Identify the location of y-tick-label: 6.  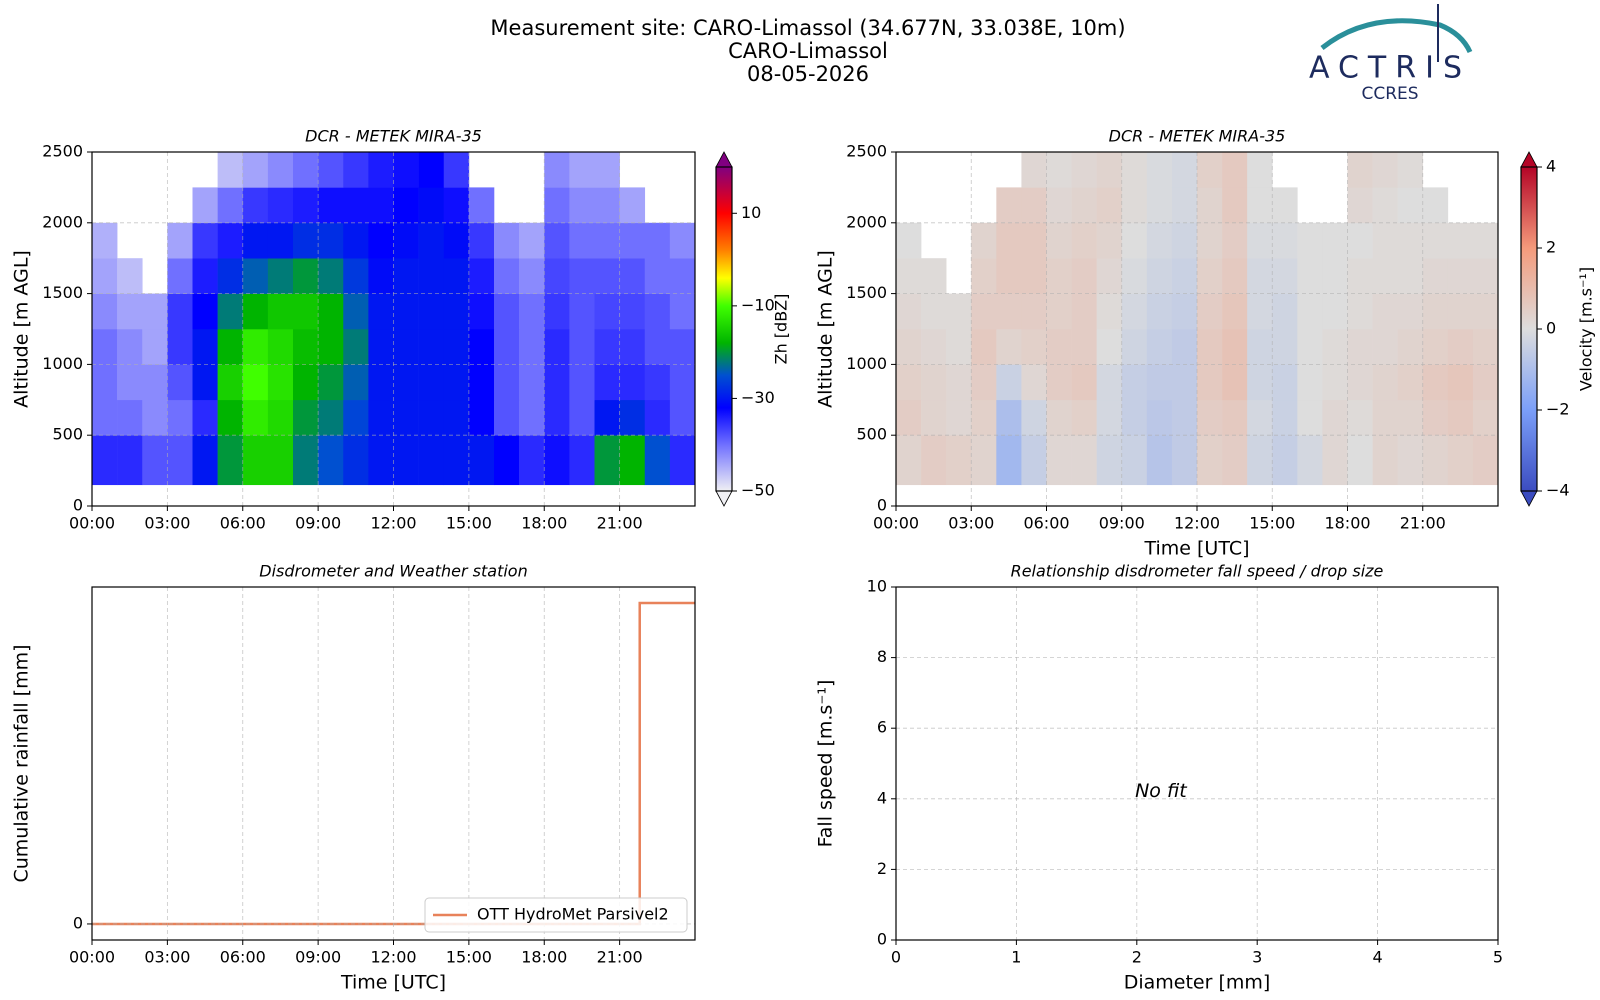
(882, 727).